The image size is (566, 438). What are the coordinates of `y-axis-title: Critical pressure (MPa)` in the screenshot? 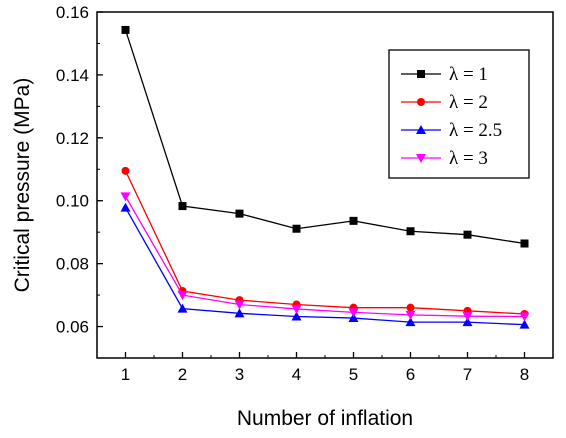 It's located at (22, 185).